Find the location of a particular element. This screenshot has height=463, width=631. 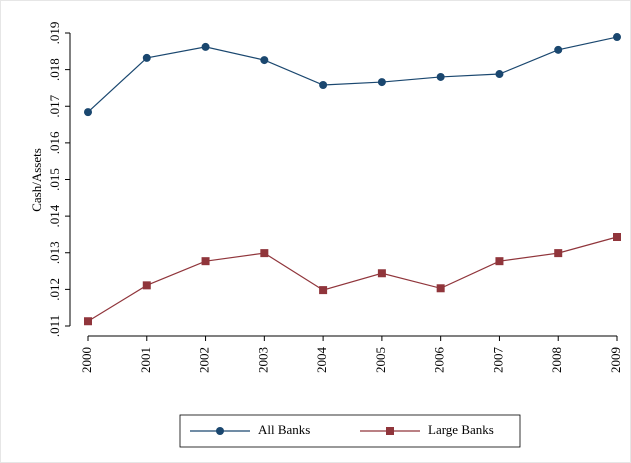

x-tick-label: 2003 is located at coordinates (262, 360).